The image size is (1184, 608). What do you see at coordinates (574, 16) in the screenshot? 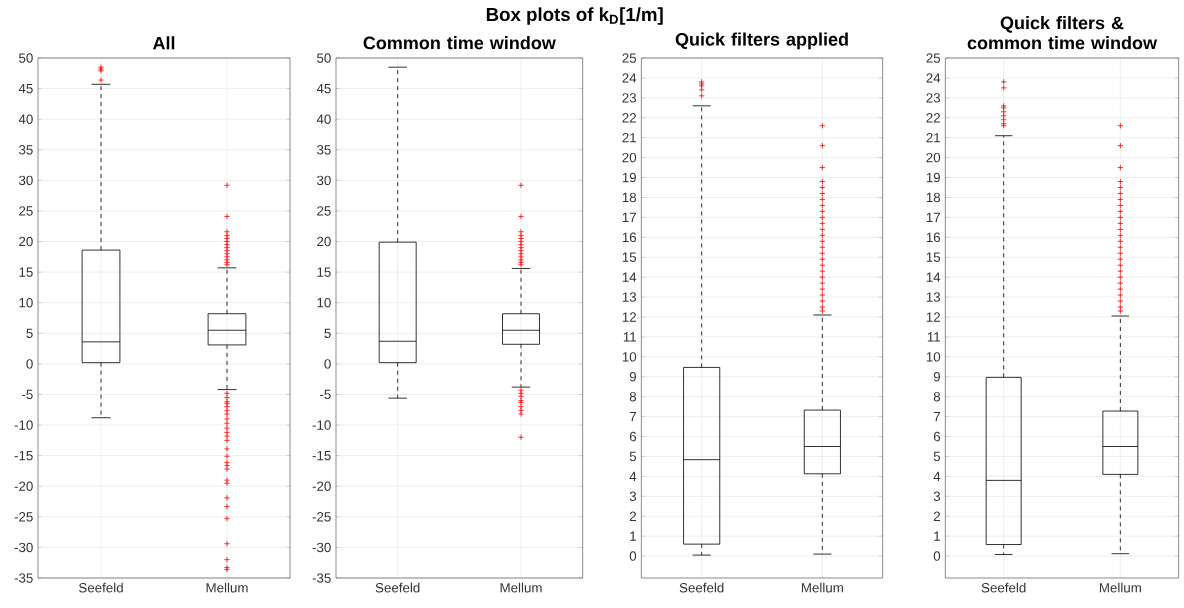
I see `text: Box plots of k$_{D}$[1/m]` at bounding box center [574, 16].